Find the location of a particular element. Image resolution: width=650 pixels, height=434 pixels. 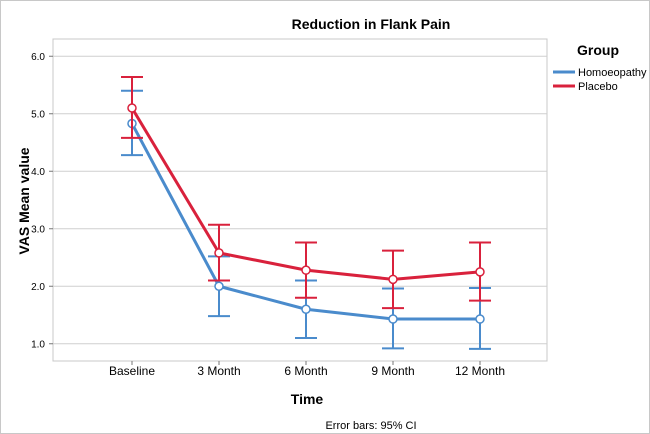

x-tick-label-2: 6 Month is located at coordinates (305, 371).